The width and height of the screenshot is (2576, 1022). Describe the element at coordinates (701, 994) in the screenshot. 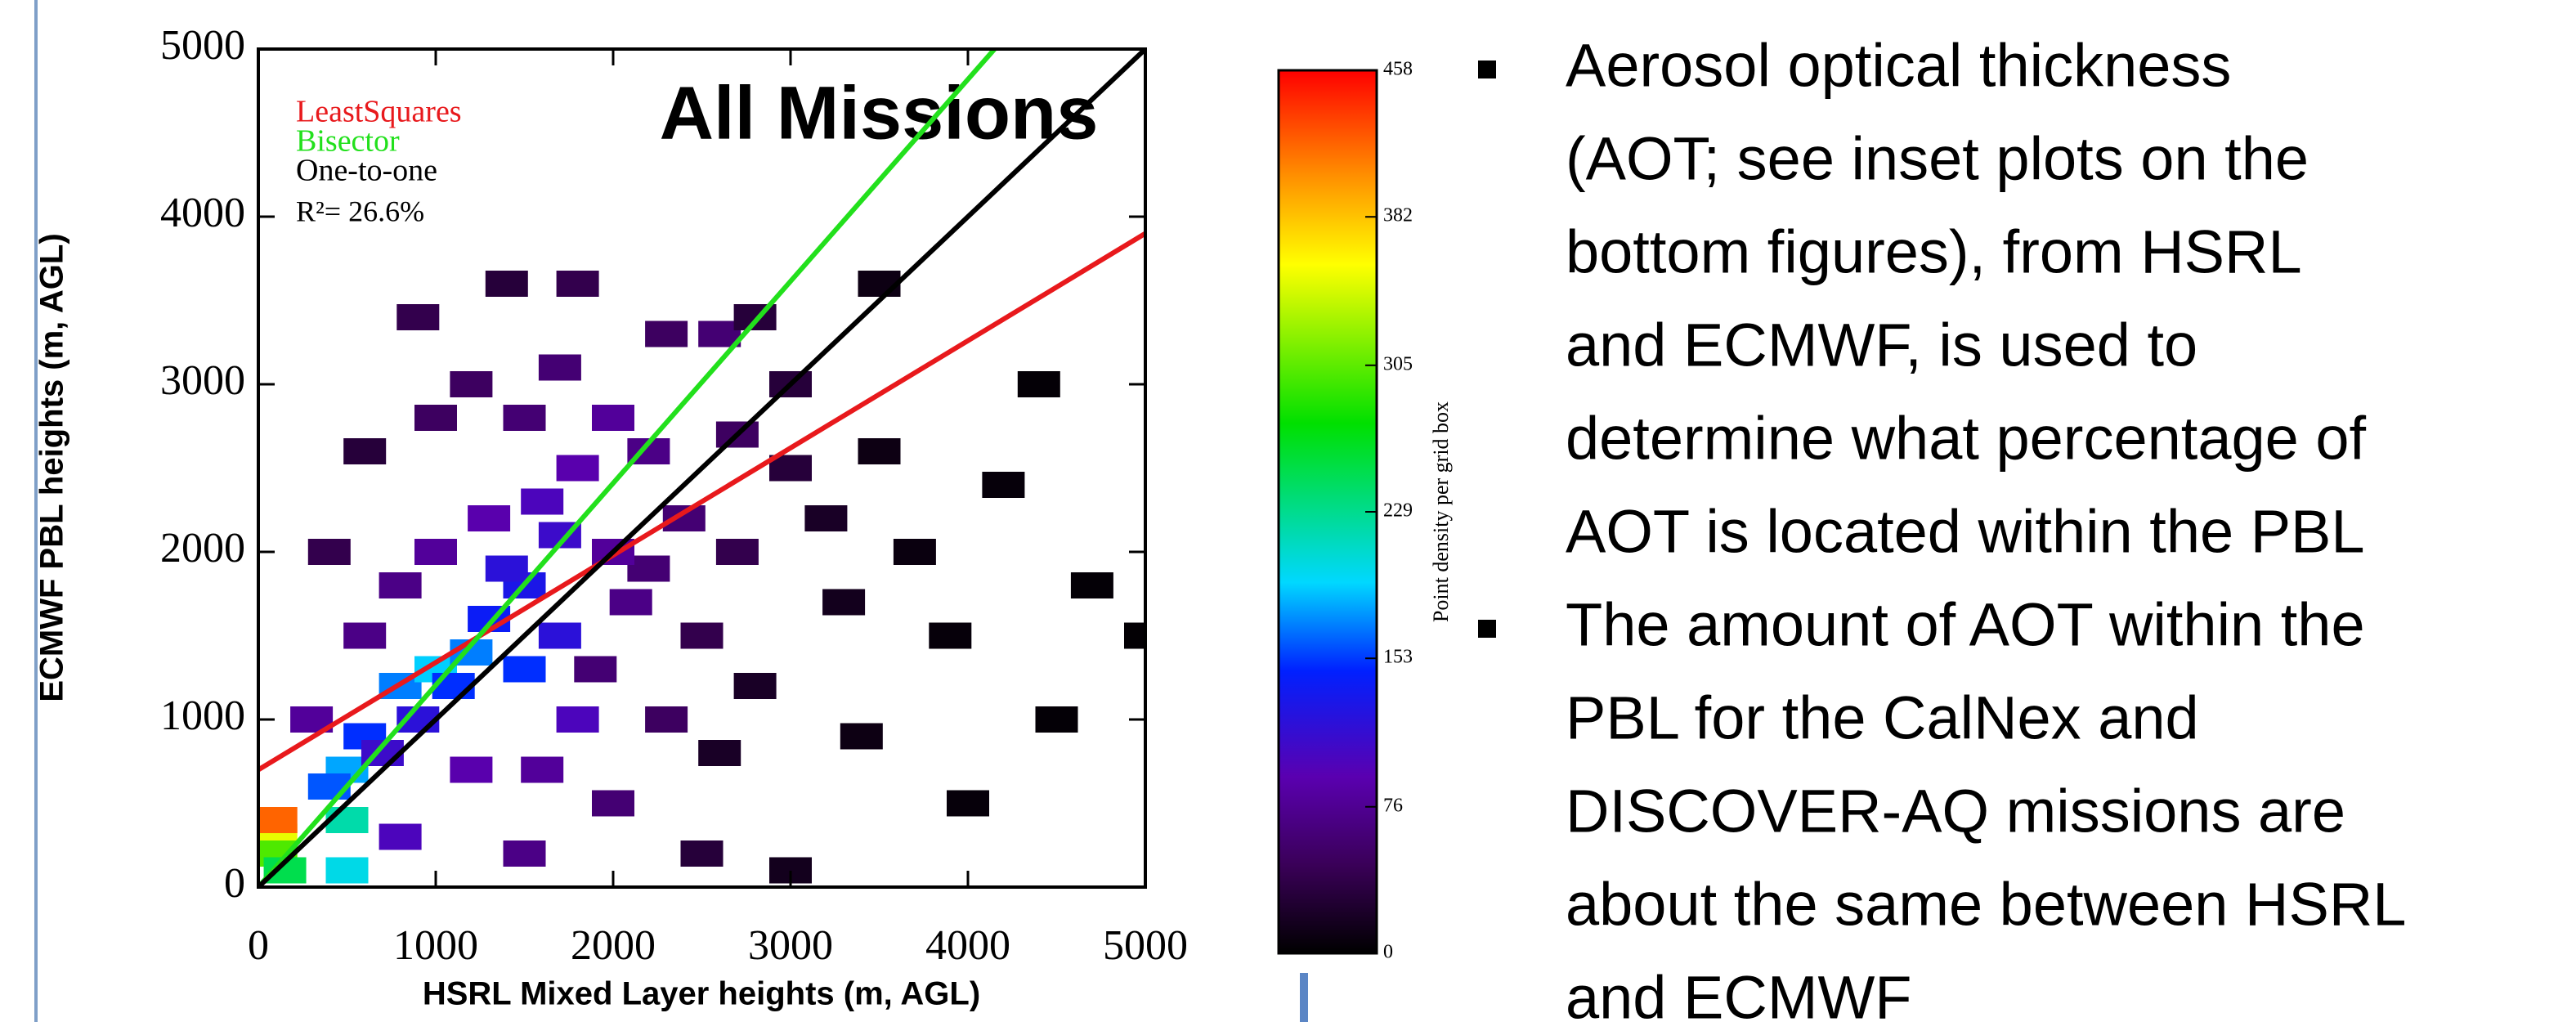

I see `x-axis-title: HSRL Mixed Layer heights (m, AGL)` at that location.